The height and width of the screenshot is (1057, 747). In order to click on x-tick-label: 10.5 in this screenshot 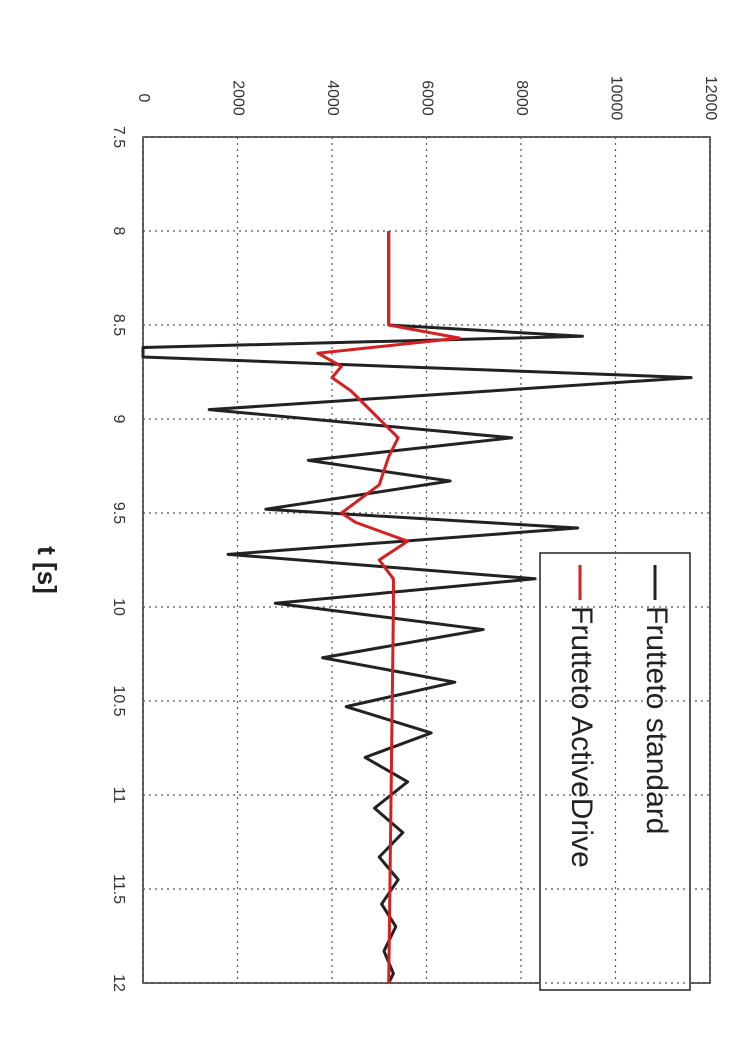, I will do `click(118, 700)`.